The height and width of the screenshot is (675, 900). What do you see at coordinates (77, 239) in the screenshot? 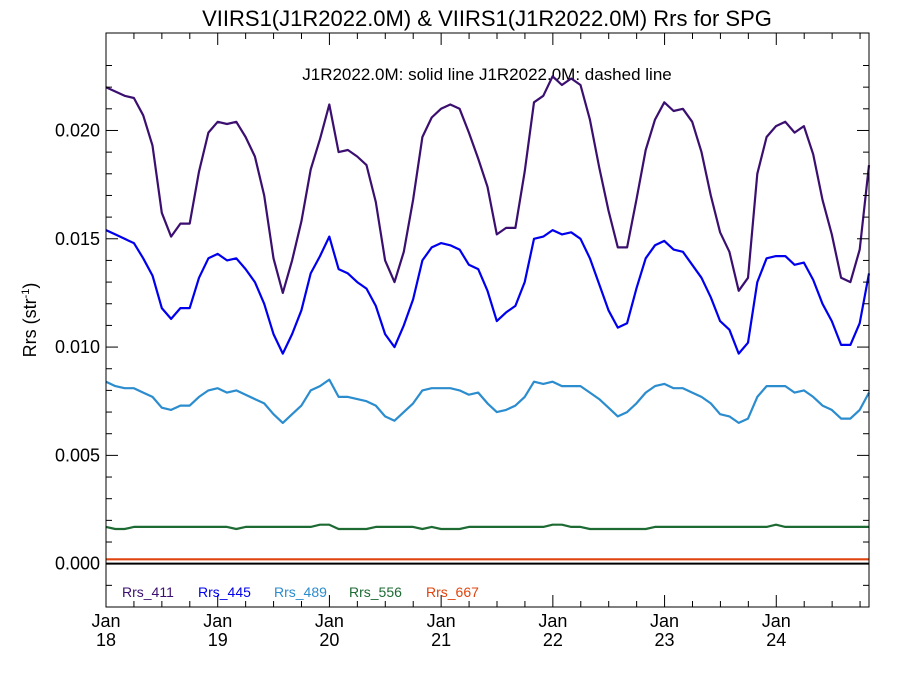
I see `y-tick-label: 0.015` at bounding box center [77, 239].